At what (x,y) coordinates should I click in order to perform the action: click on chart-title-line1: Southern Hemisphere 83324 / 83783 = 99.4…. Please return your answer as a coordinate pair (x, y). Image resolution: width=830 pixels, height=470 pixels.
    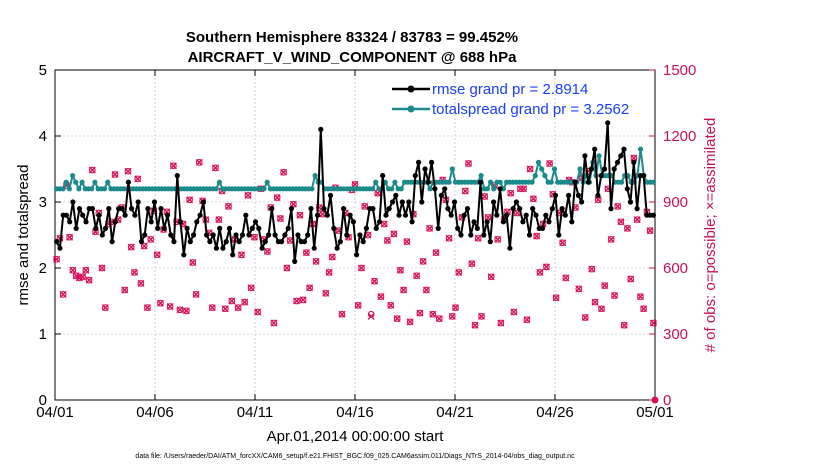
    Looking at the image, I should click on (352, 37).